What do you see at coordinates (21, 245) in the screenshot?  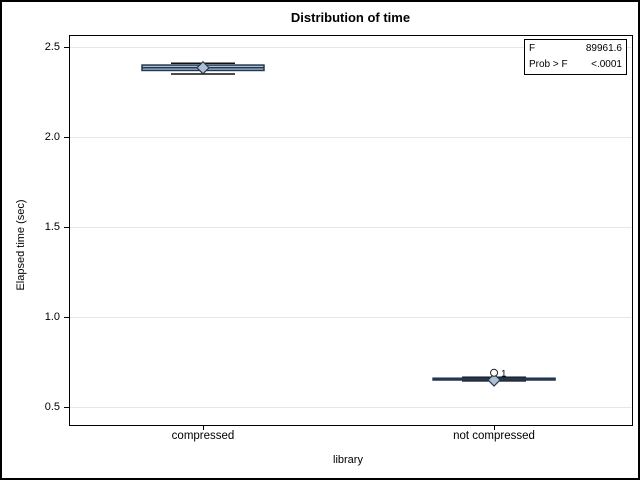 I see `y-axis-title: Elapsed time (sec)` at bounding box center [21, 245].